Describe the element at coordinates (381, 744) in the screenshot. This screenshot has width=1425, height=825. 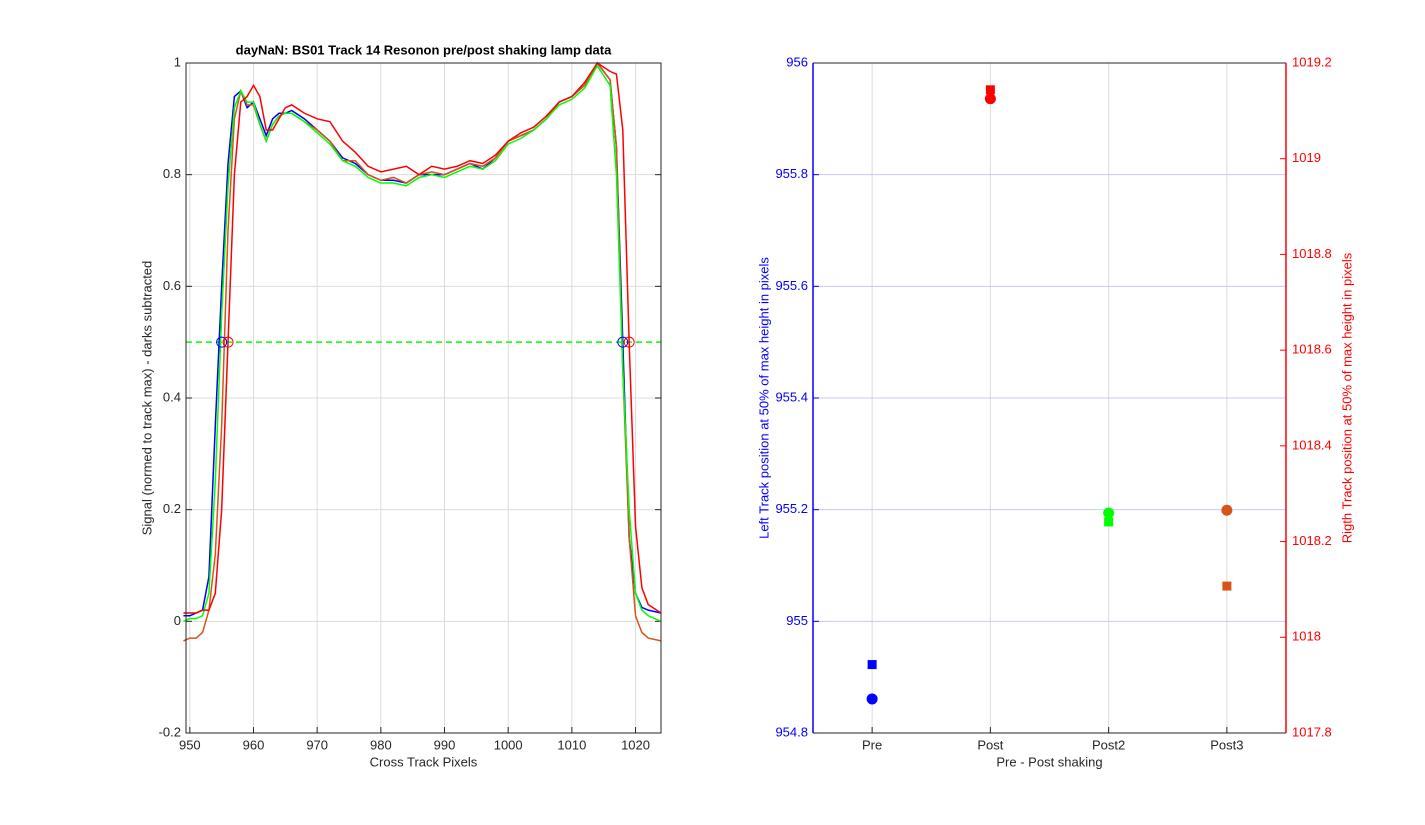
I see `x-tick-label: 980` at that location.